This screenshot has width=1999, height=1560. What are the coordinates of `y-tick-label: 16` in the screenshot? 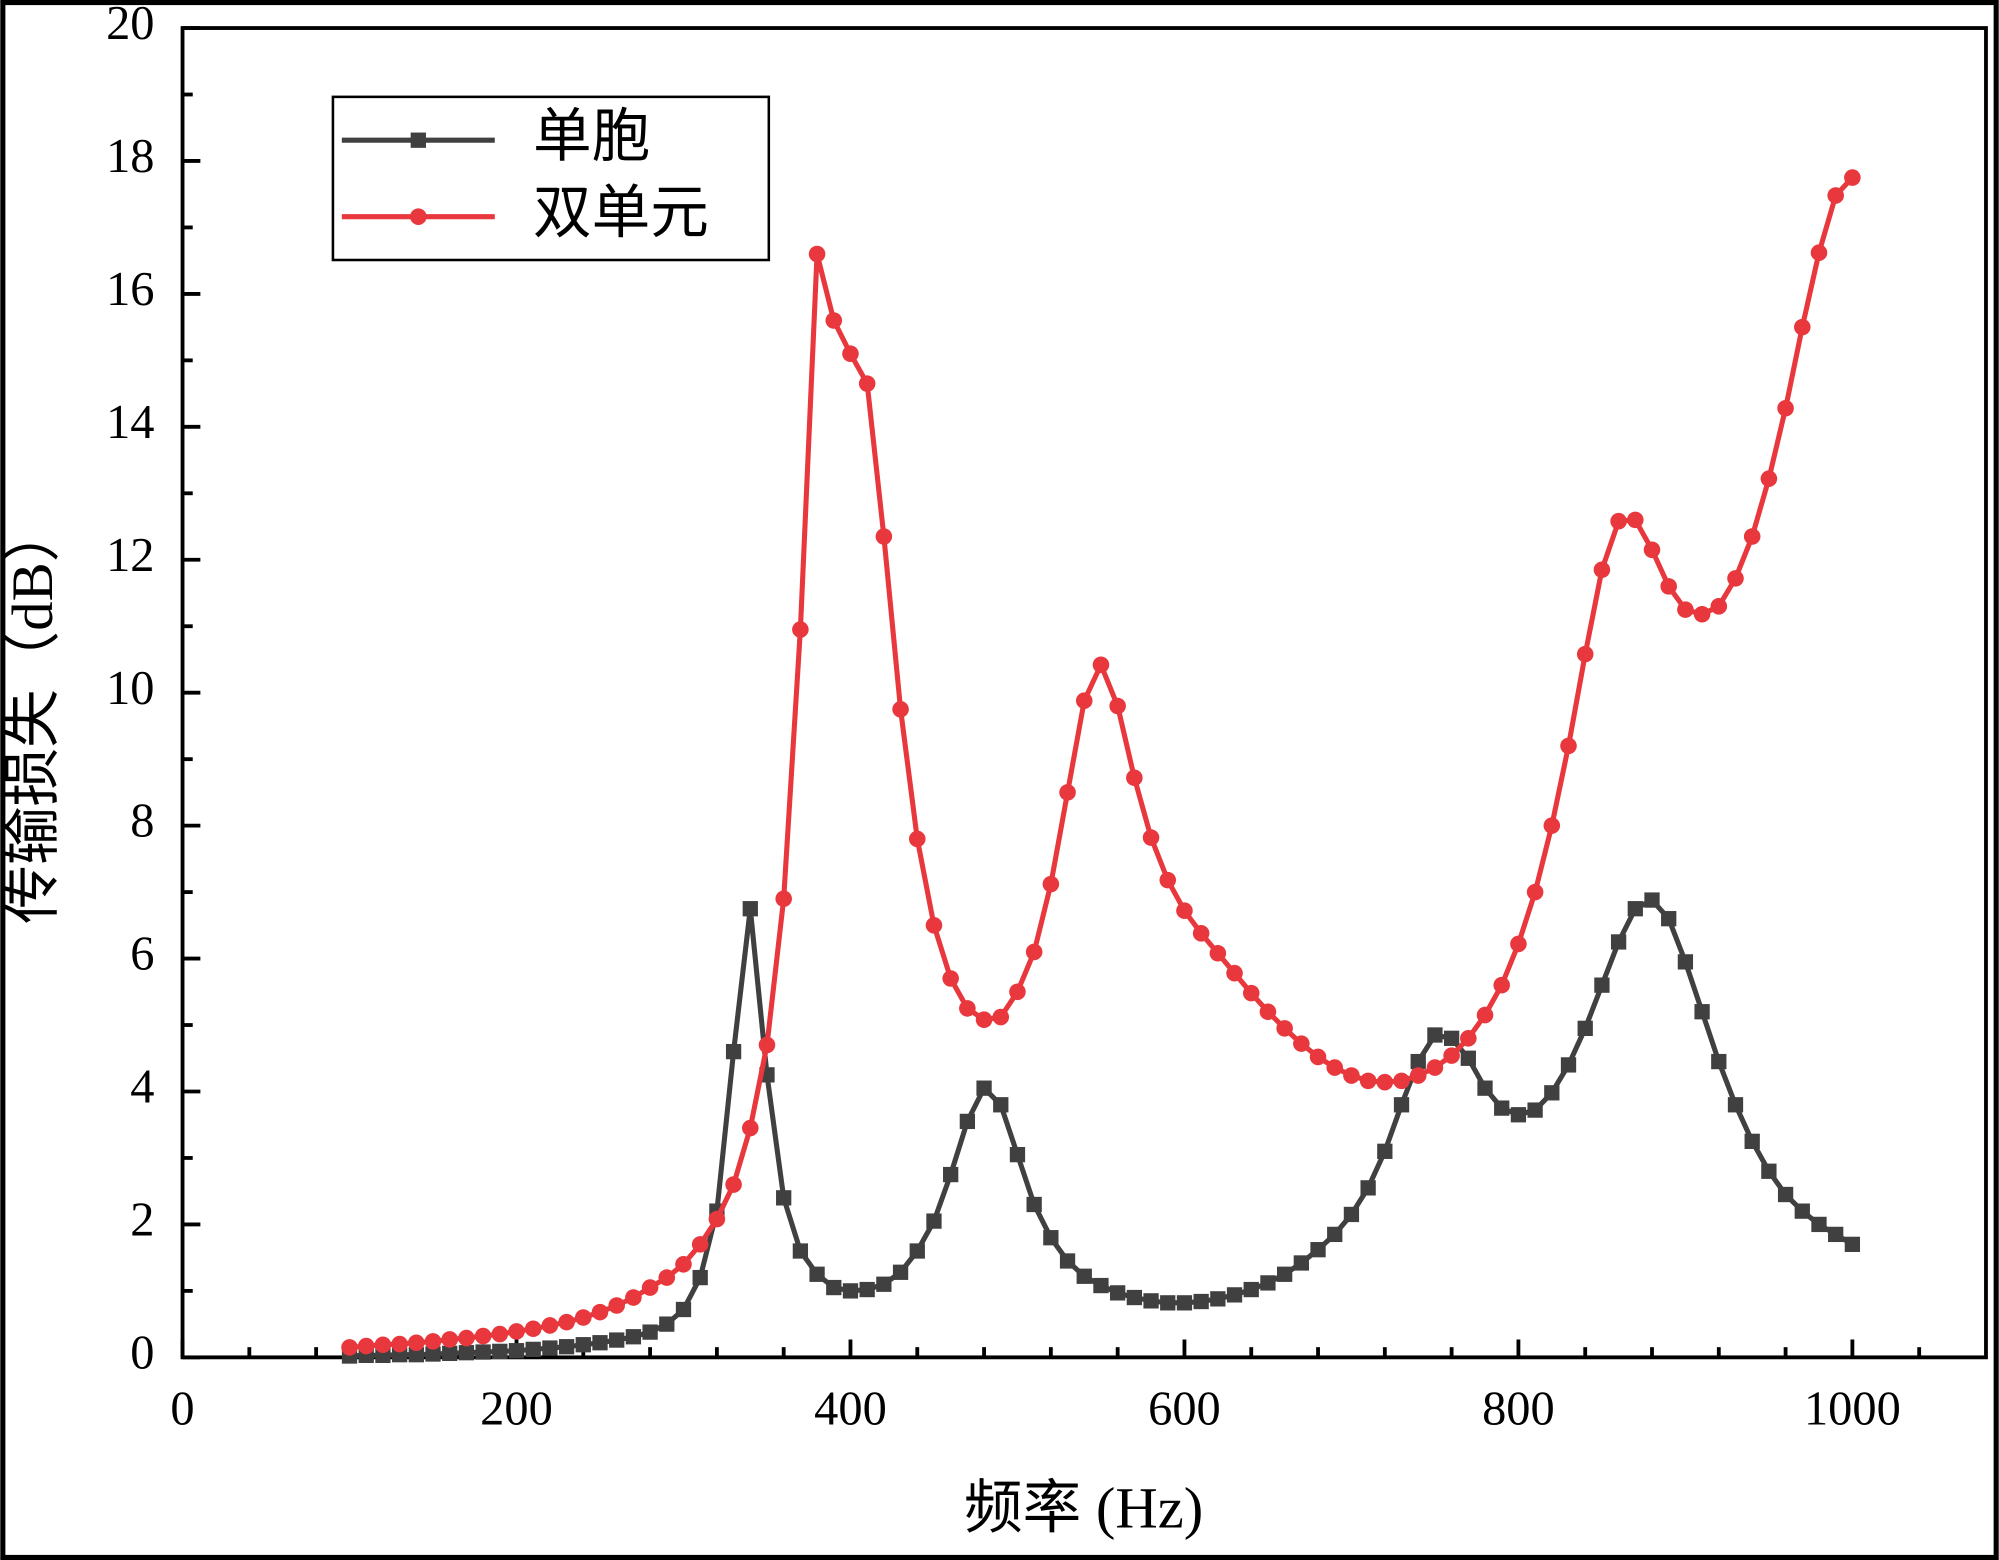 It's located at (130, 289).